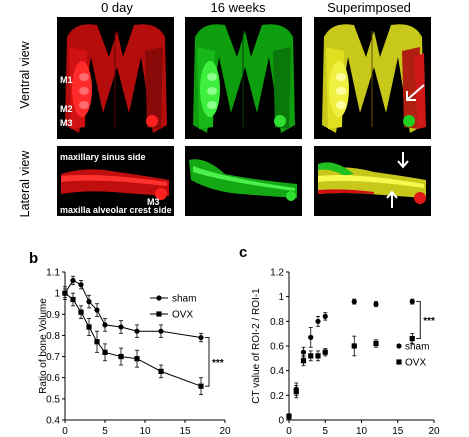 The image size is (469, 437). I want to click on column-title-16weeks: 16 weeks, so click(238, 7).